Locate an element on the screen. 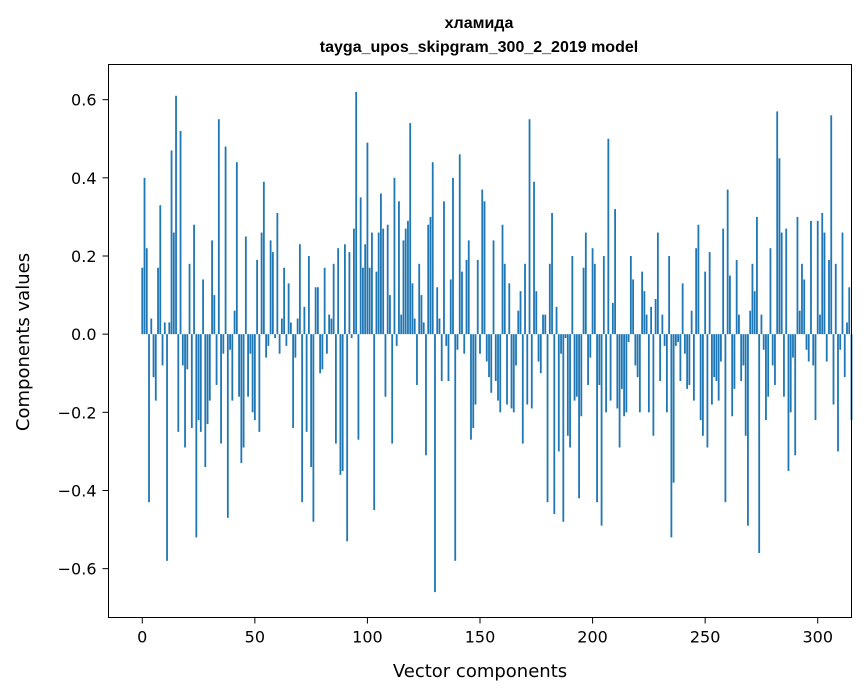 This screenshot has width=867, height=696. y-tick-label: 0.2 is located at coordinates (83, 256).